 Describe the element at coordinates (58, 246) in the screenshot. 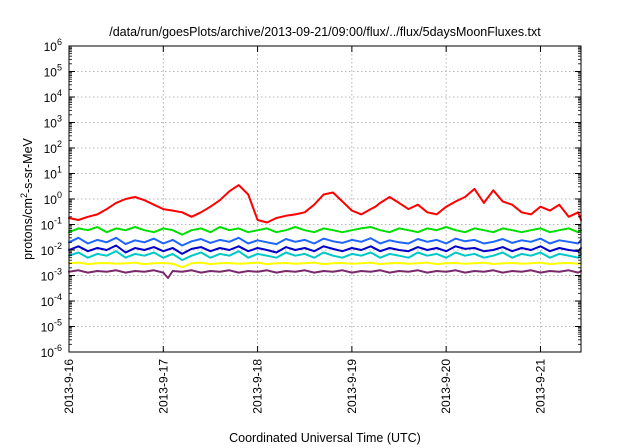

I see `y-tick-label-exponent: -2` at that location.